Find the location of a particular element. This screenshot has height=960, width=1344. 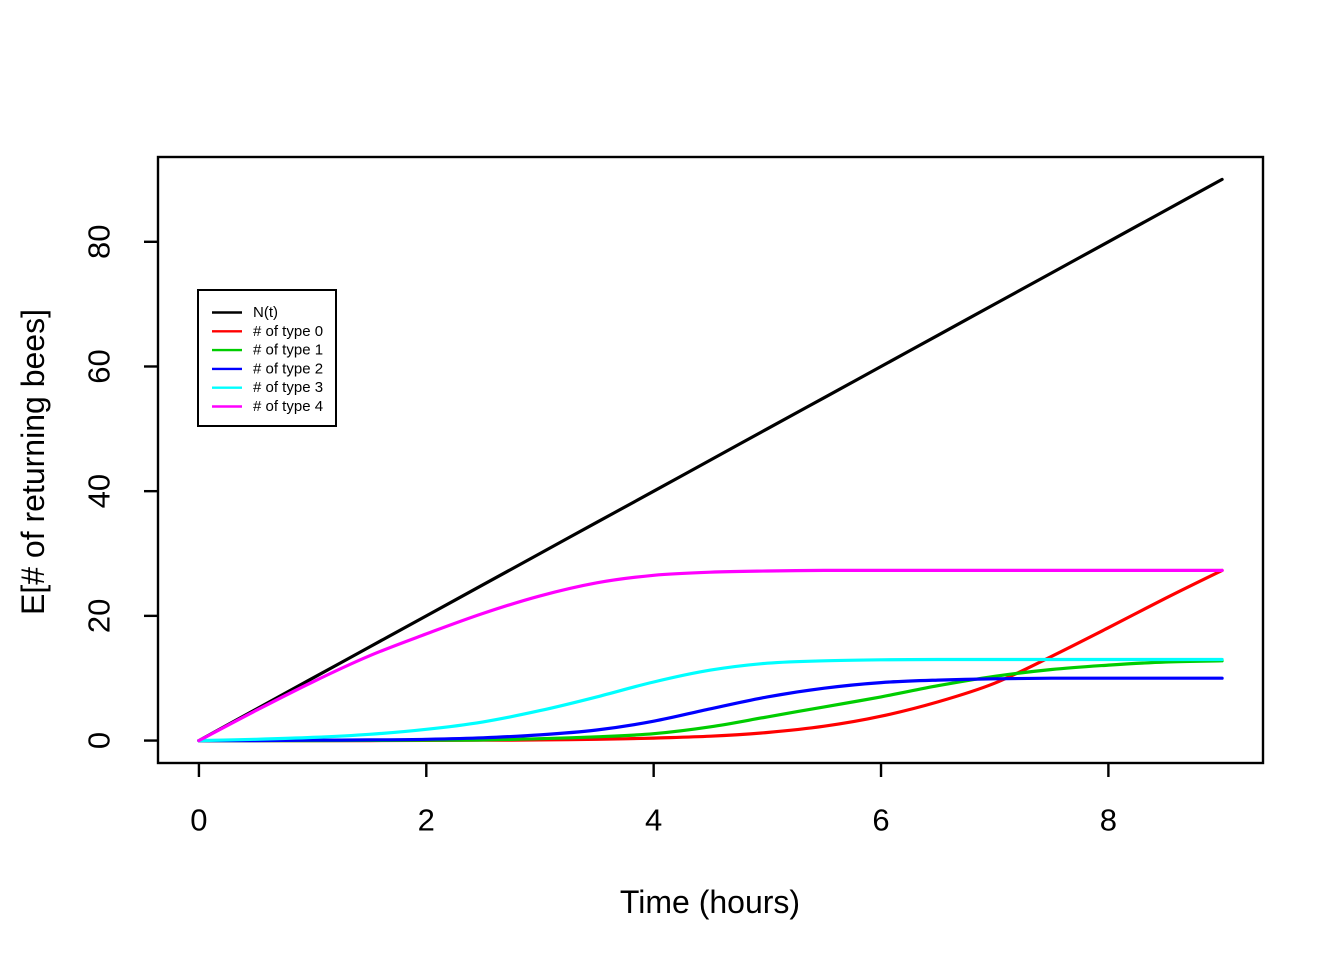

legend-label: # of type 2 is located at coordinates (288, 368).